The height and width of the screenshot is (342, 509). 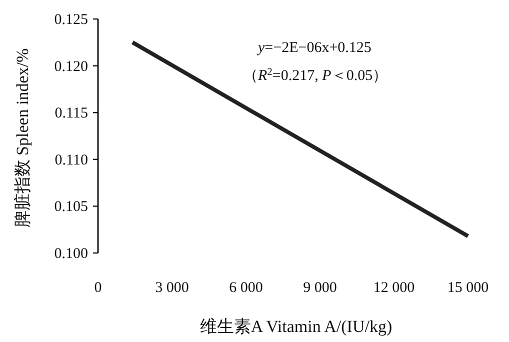 What do you see at coordinates (98, 288) in the screenshot?
I see `x-tick-label: 0` at bounding box center [98, 288].